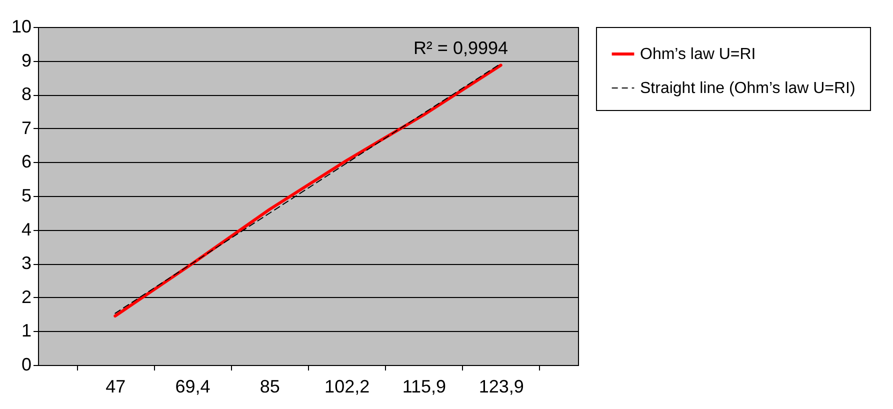 The width and height of the screenshot is (893, 409). I want to click on y-tick-label: 6, so click(26, 162).